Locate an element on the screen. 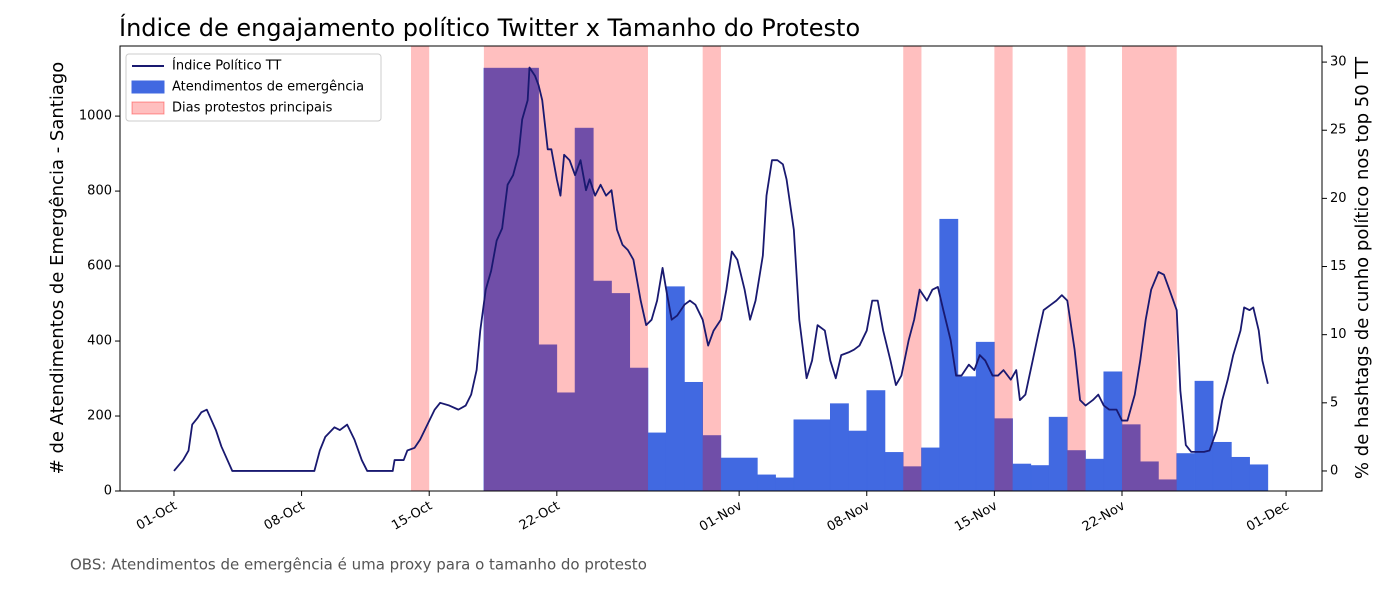 This screenshot has height=600, width=1390. y2-tick-label: 20 is located at coordinates (1338, 198).